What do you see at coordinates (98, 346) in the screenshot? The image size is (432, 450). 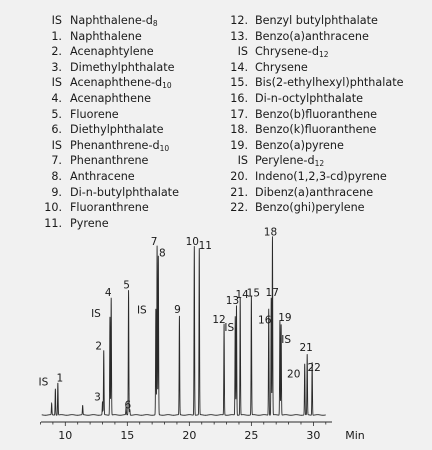 I see `peak-label: 2` at bounding box center [98, 346].